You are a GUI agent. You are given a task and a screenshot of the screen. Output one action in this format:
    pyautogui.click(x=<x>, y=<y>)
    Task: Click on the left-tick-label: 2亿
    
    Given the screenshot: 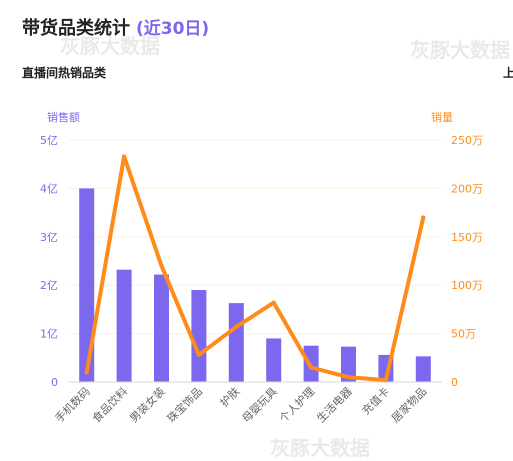 What is the action you would take?
    pyautogui.click(x=49, y=285)
    